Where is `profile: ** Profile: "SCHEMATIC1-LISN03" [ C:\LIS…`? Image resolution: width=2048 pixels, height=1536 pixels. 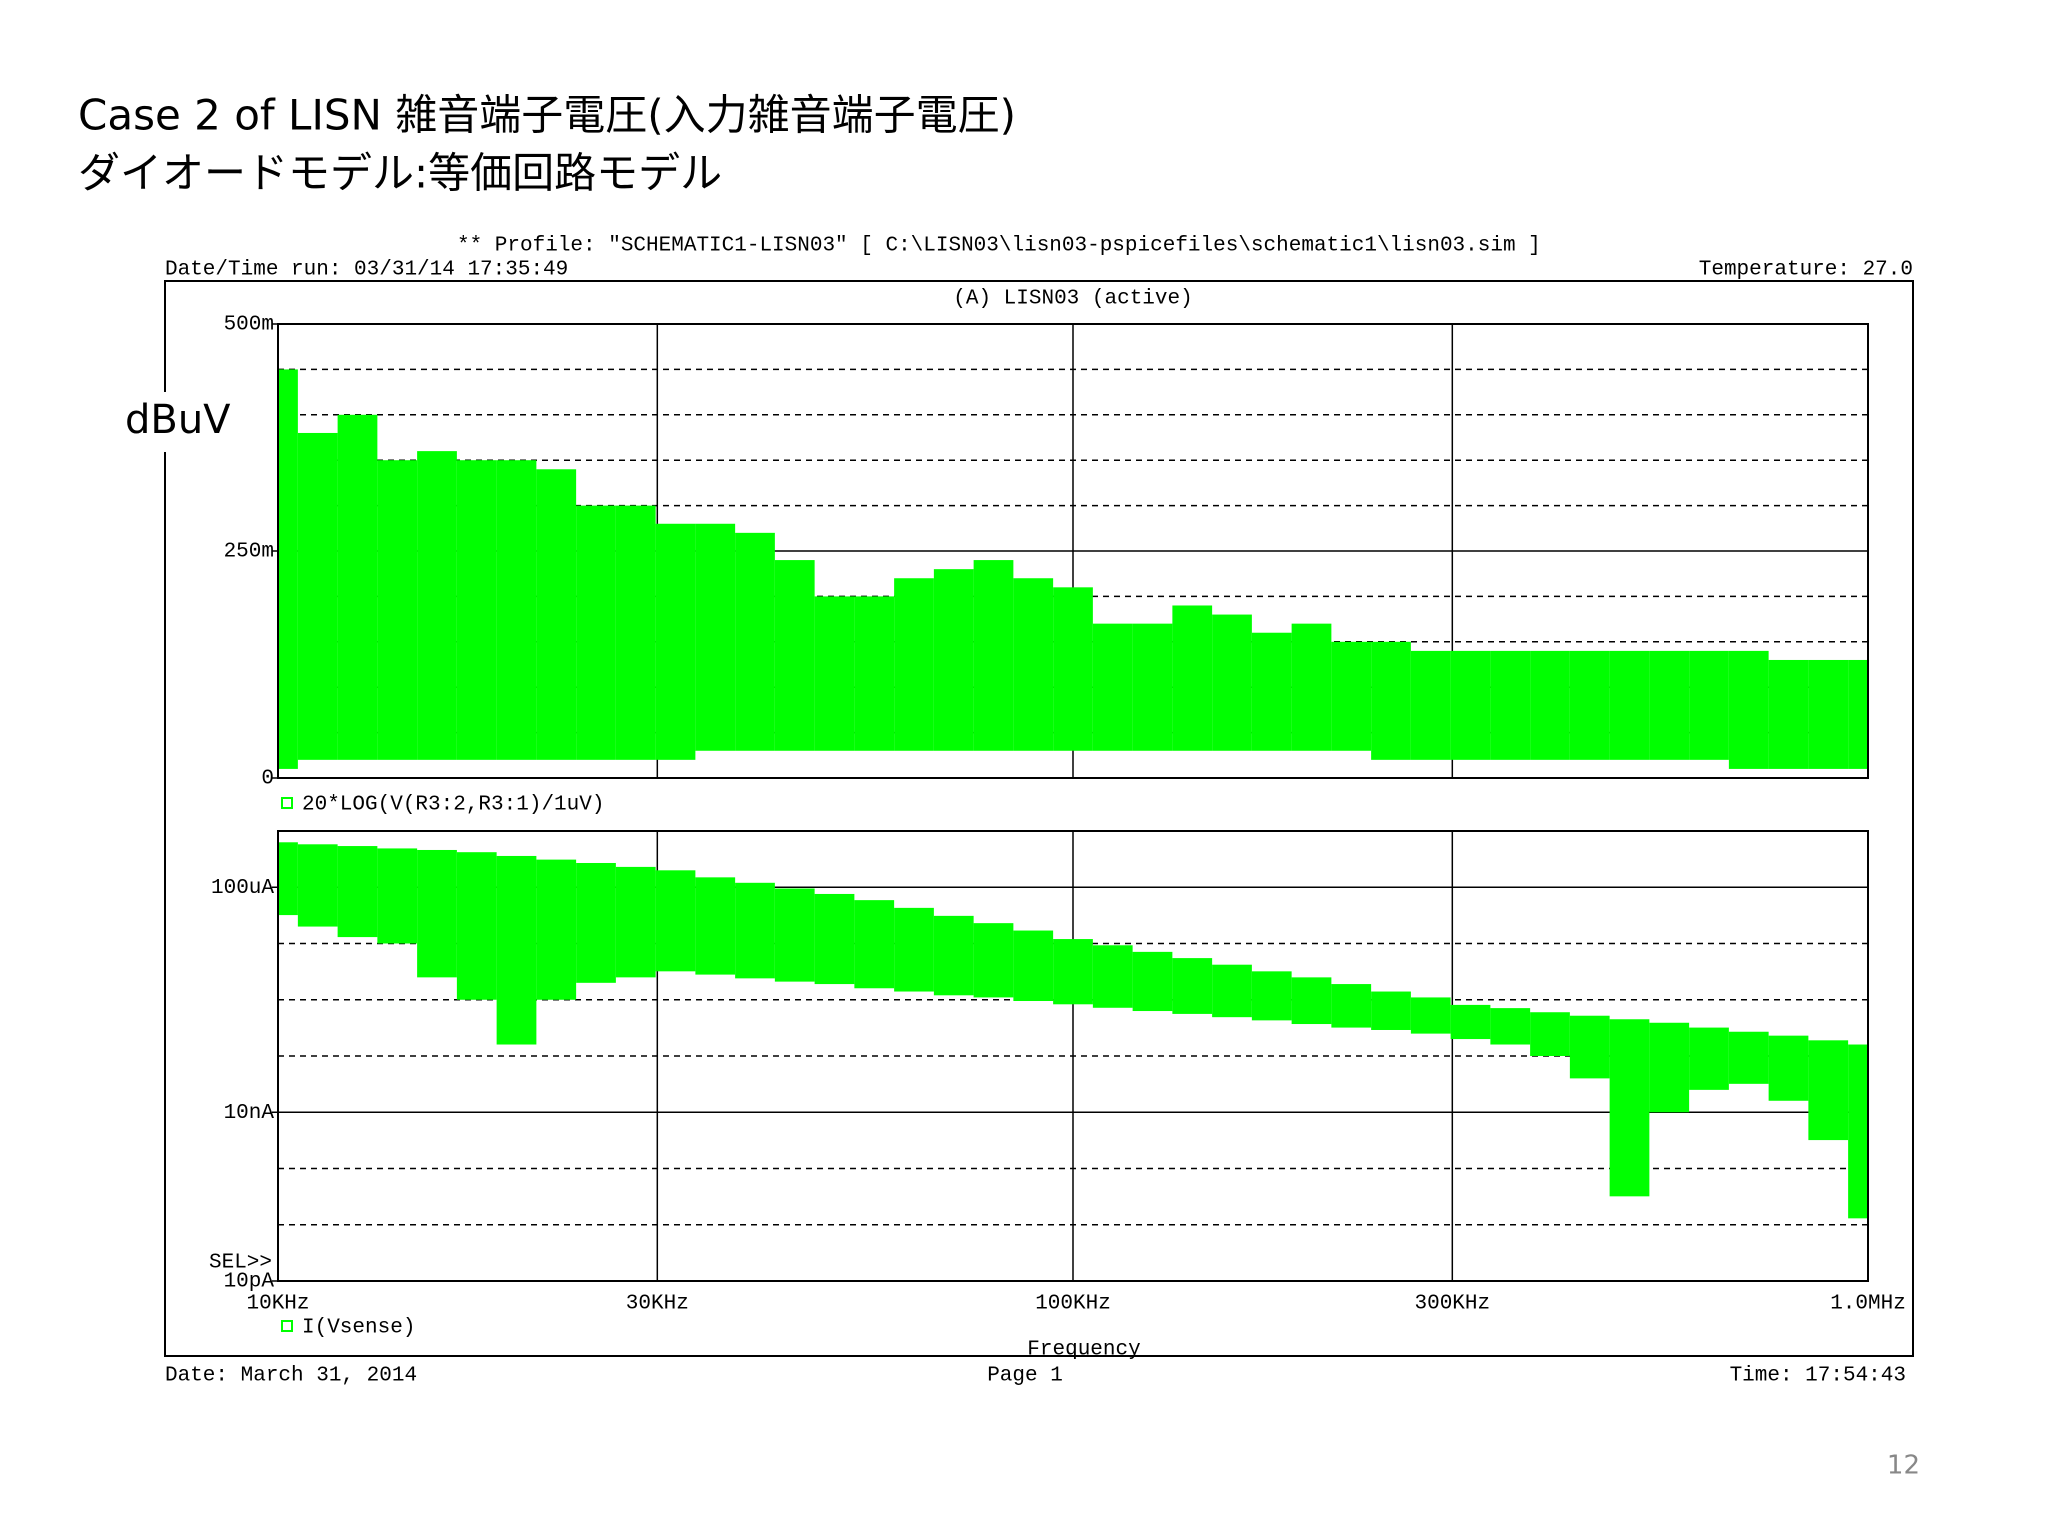
profile: ** Profile: "SCHEMATIC1-LISN03" [ C:\LIS… is located at coordinates (999, 246).